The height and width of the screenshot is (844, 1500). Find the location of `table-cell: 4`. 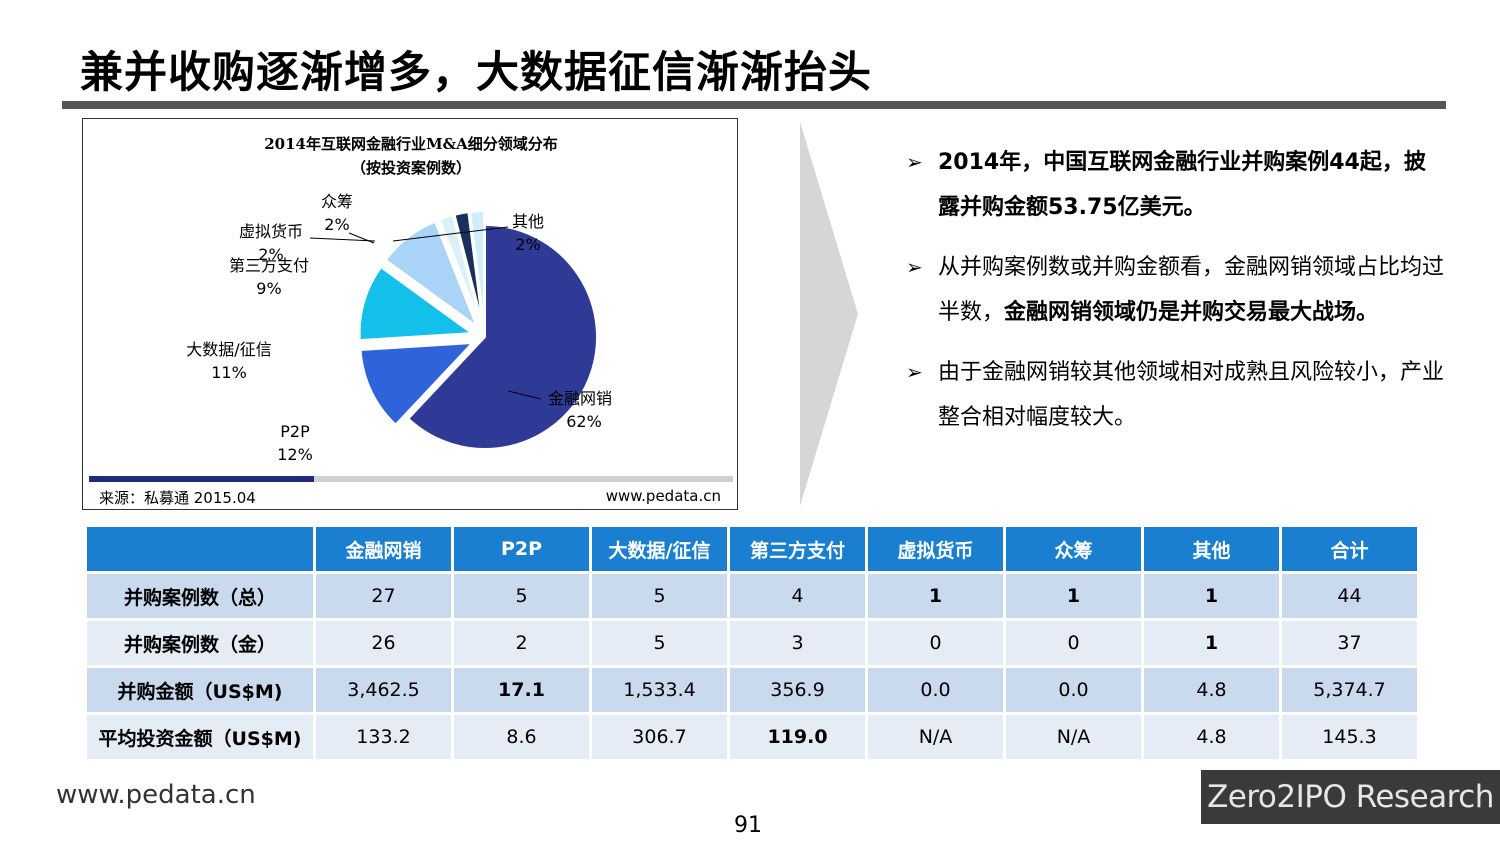

table-cell: 4 is located at coordinates (797, 596).